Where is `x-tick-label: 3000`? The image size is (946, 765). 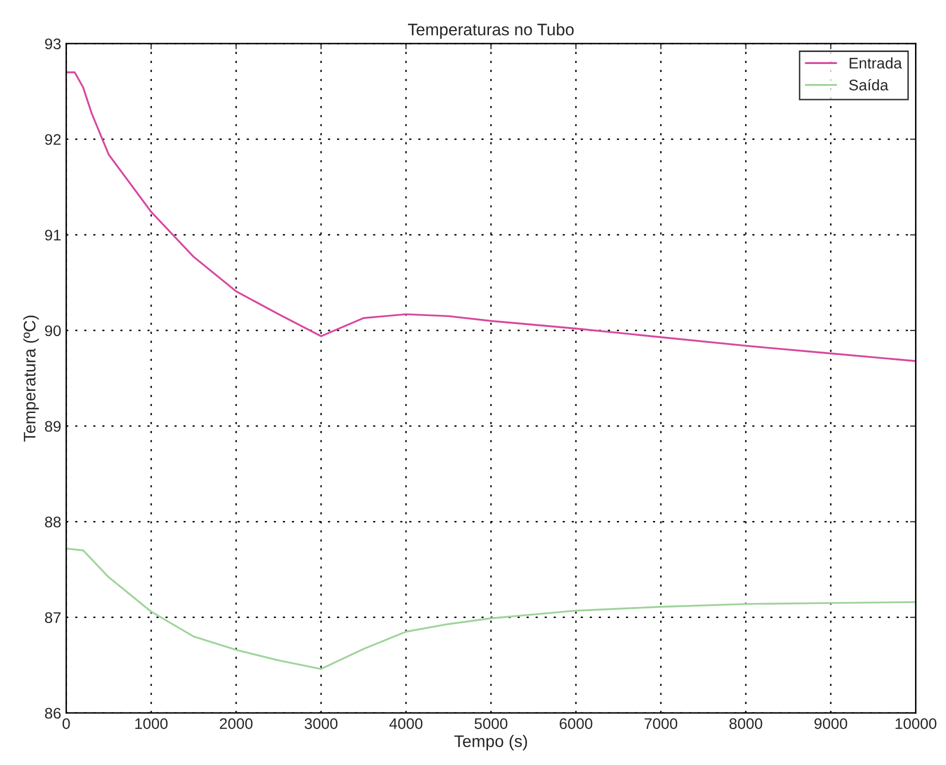 x-tick-label: 3000 is located at coordinates (321, 724).